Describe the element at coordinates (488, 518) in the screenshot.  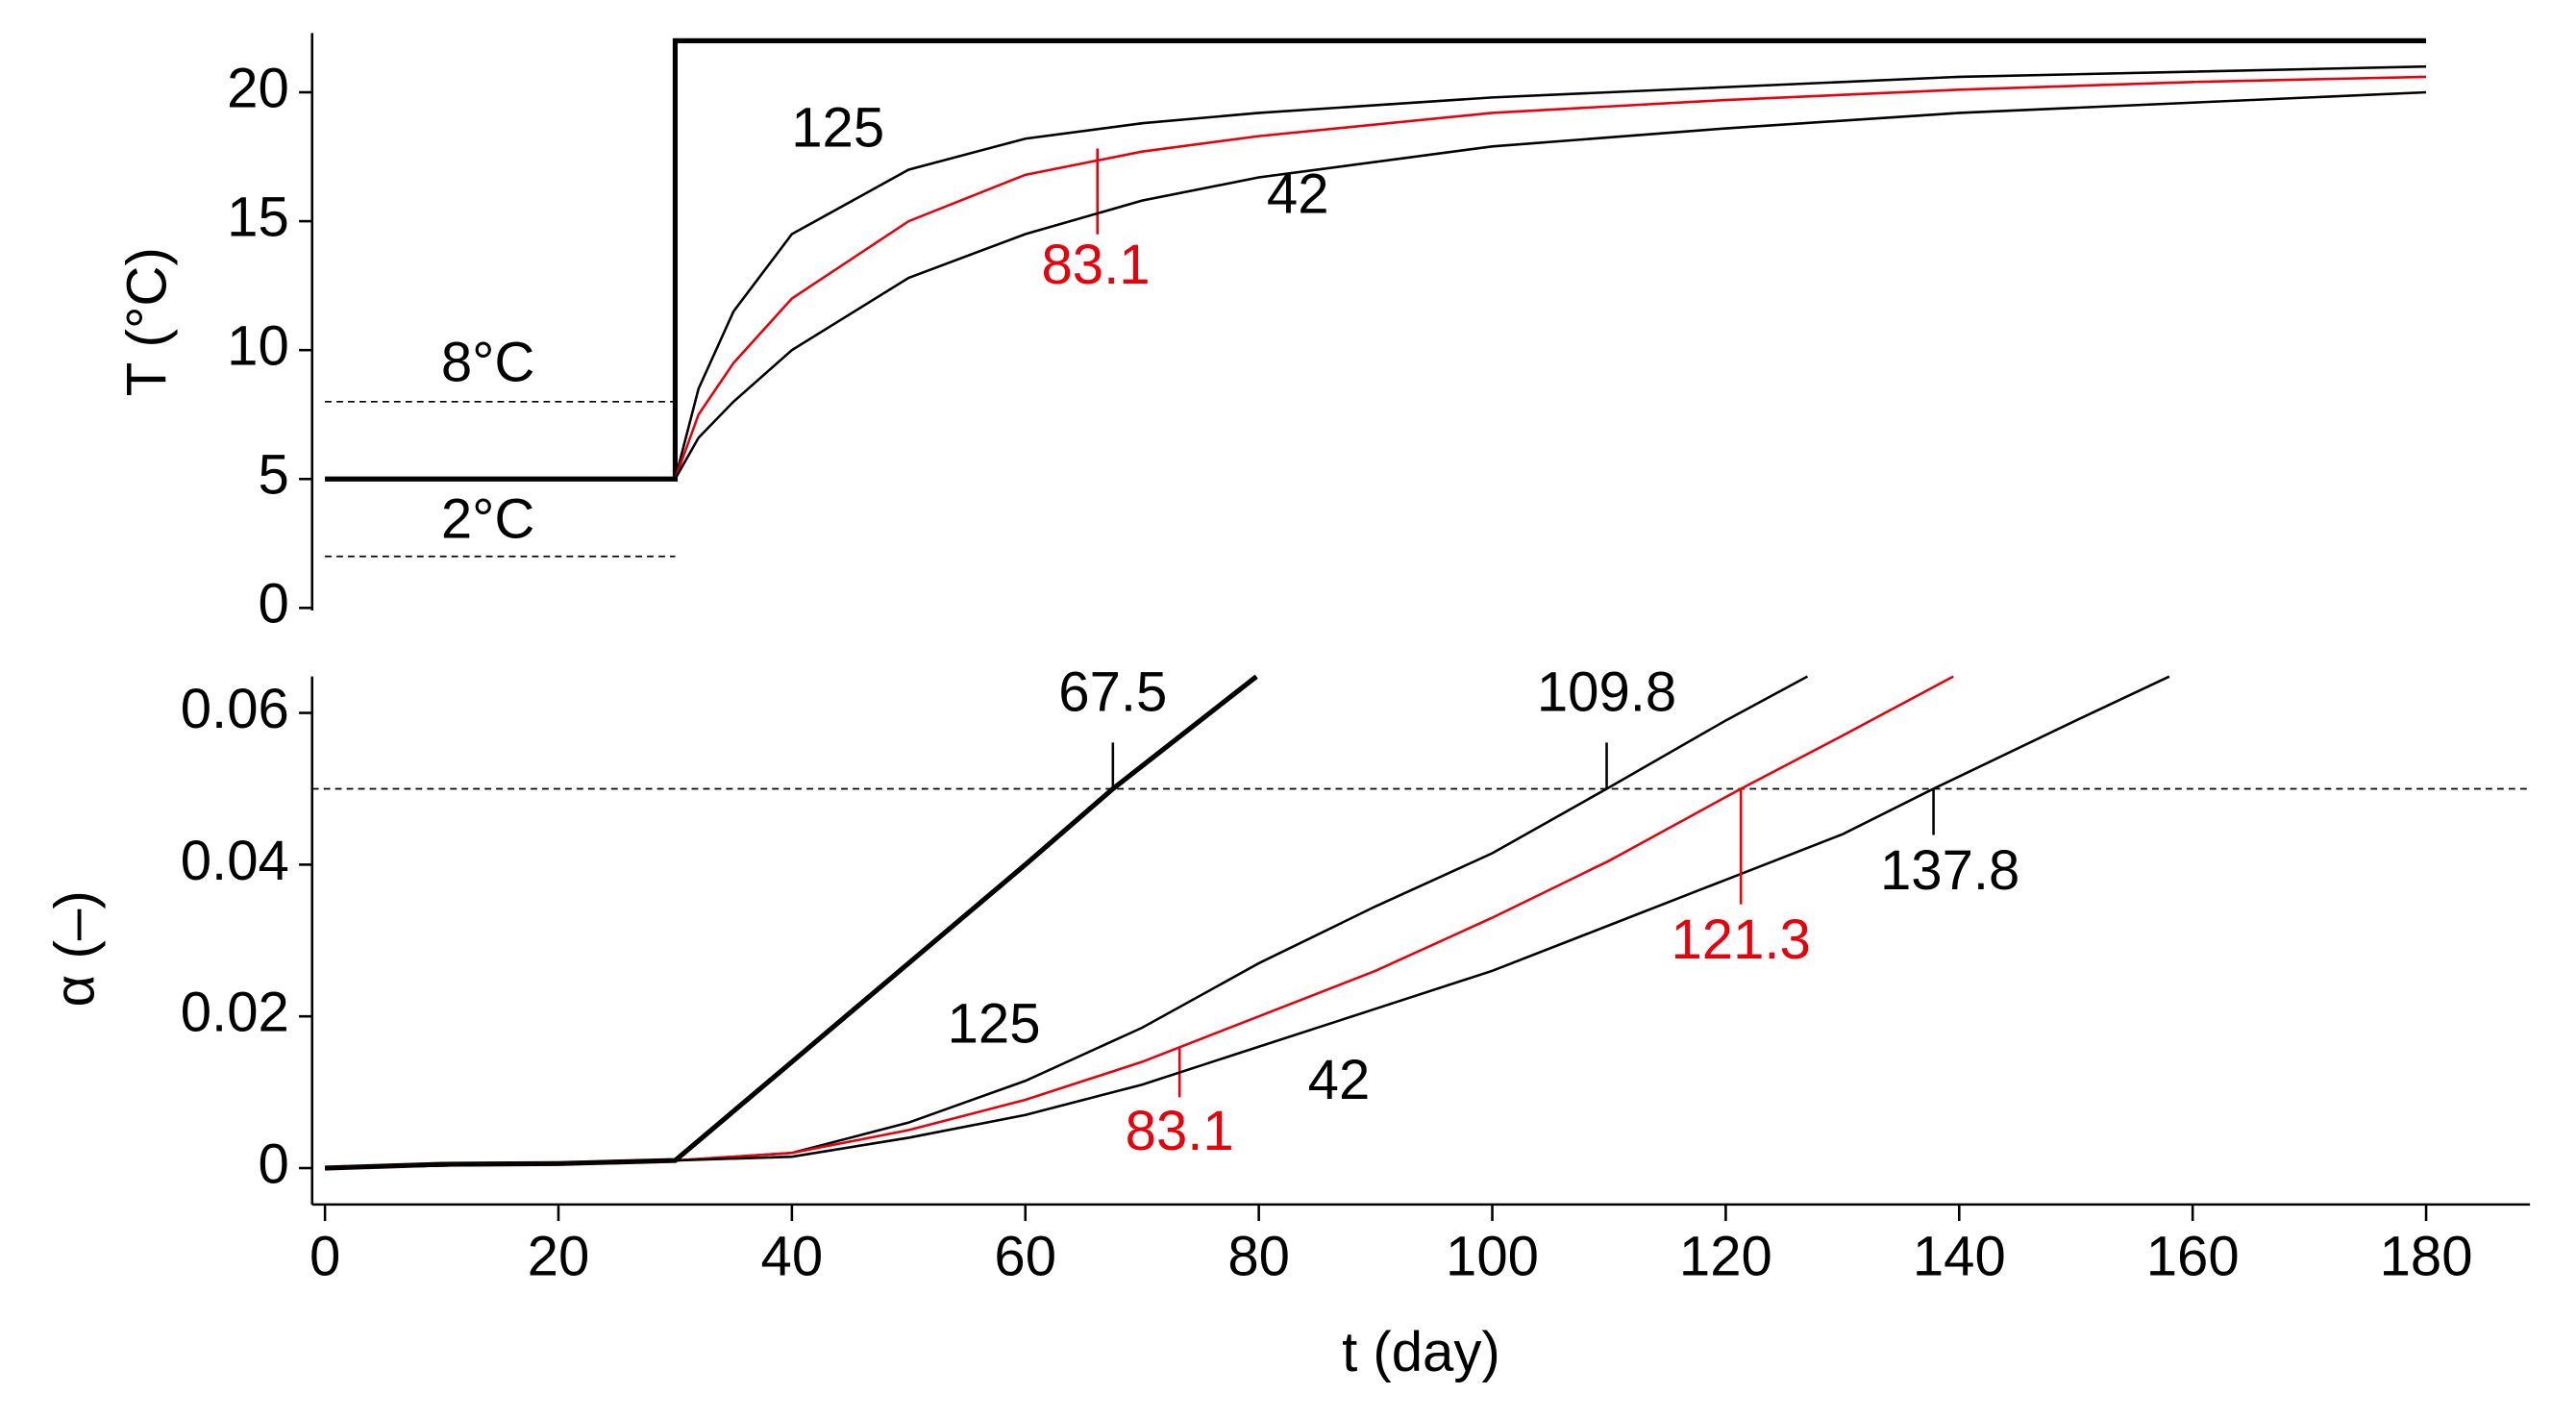
I see `series-label: 2°C` at that location.